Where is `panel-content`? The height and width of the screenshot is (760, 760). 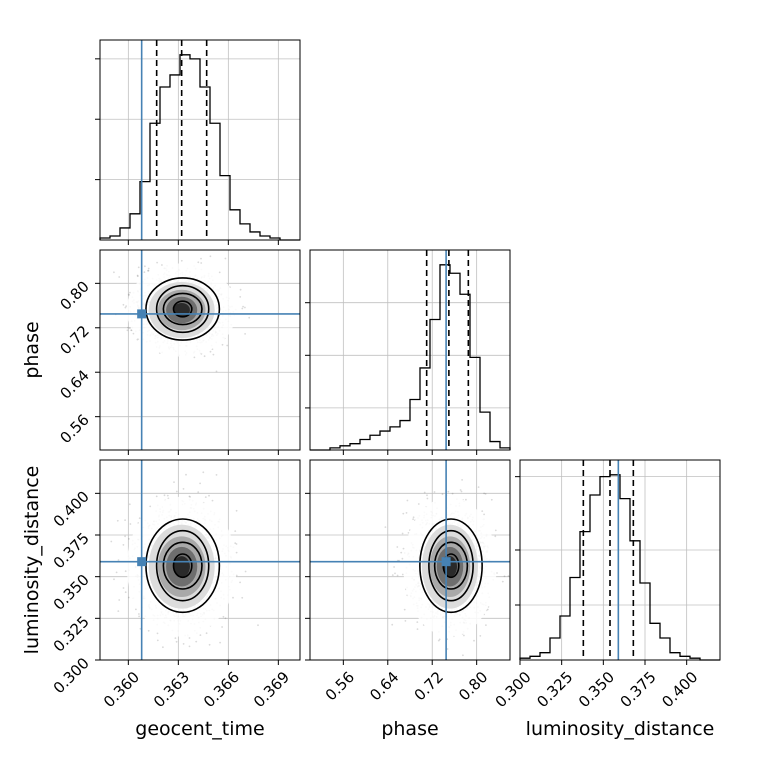 panel-content is located at coordinates (198, 350).